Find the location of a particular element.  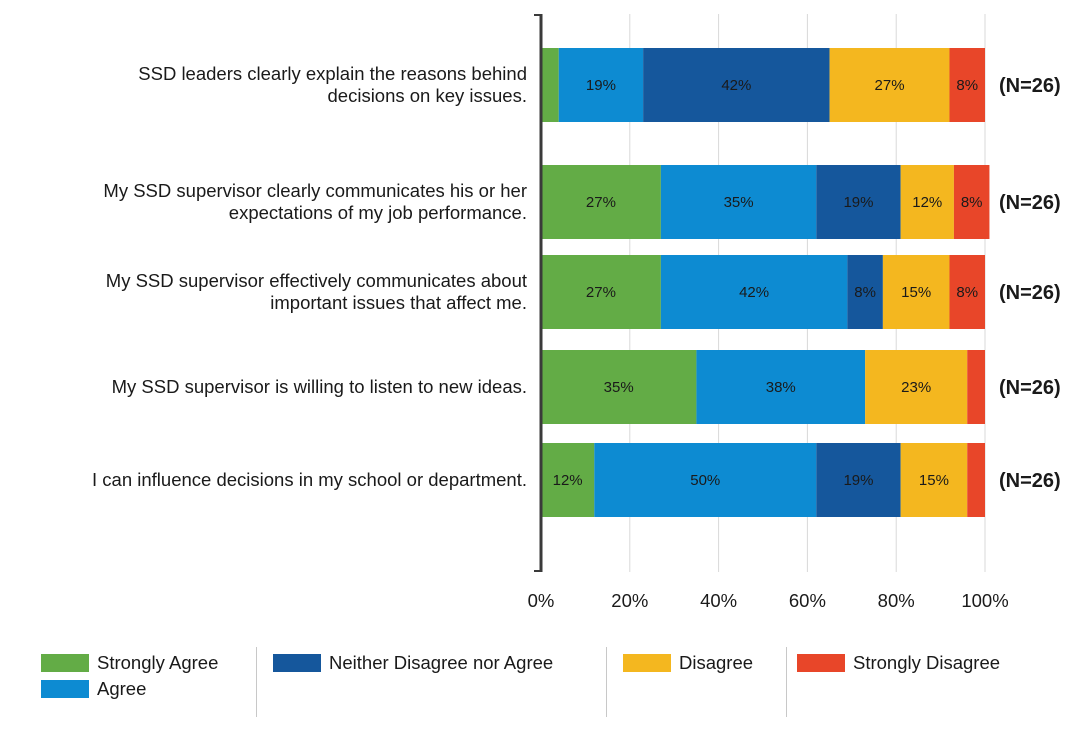

legend-column: Strongly Agree Agree is located at coordinates (141, 682).